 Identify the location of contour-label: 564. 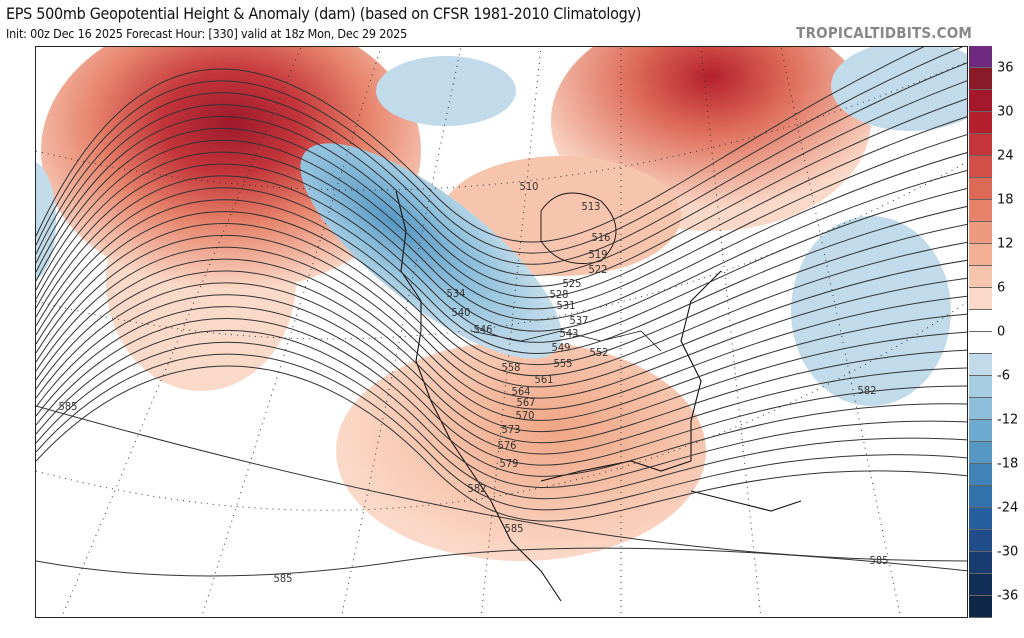
(521, 391).